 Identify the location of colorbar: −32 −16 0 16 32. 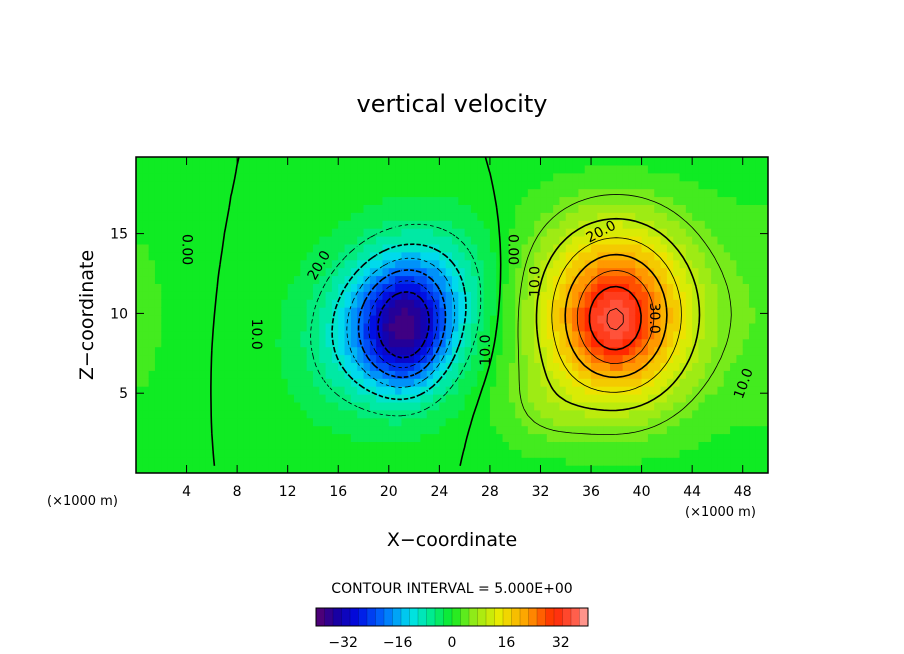
(452, 629).